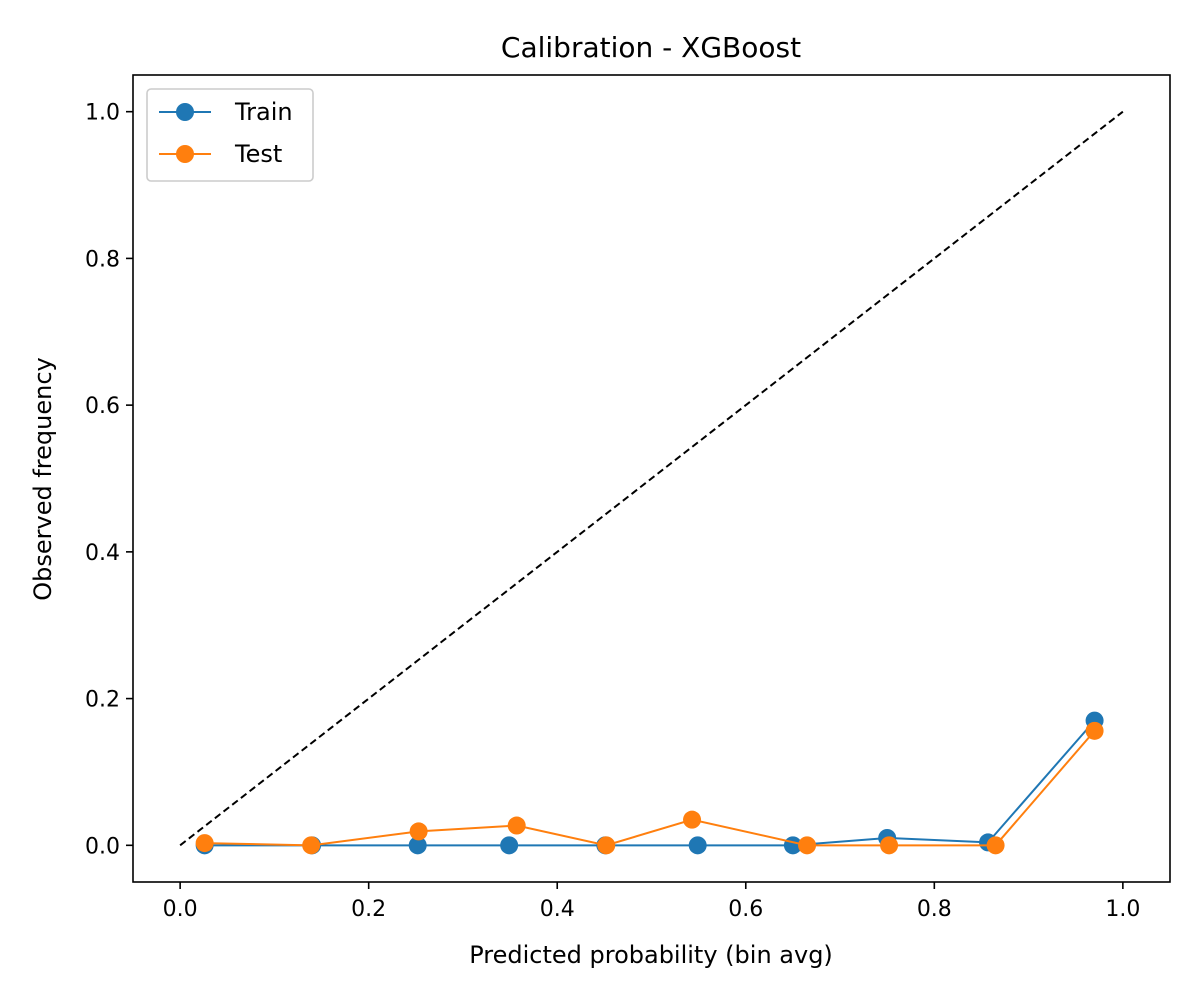 This screenshot has width=1200, height=1000. I want to click on y-tick-label: 0.4, so click(102, 553).